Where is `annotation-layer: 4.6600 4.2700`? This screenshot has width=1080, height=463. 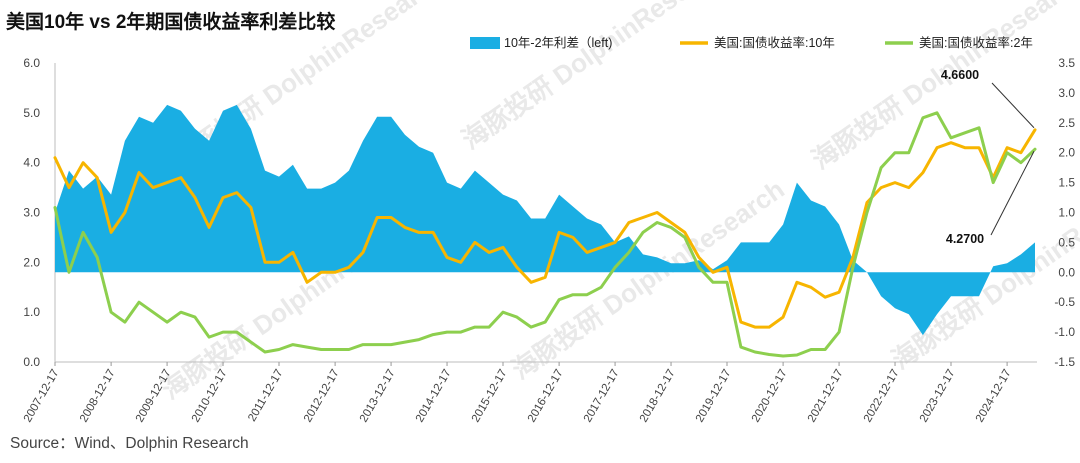
annotation-layer: 4.6600 4.2700 is located at coordinates (988, 157).